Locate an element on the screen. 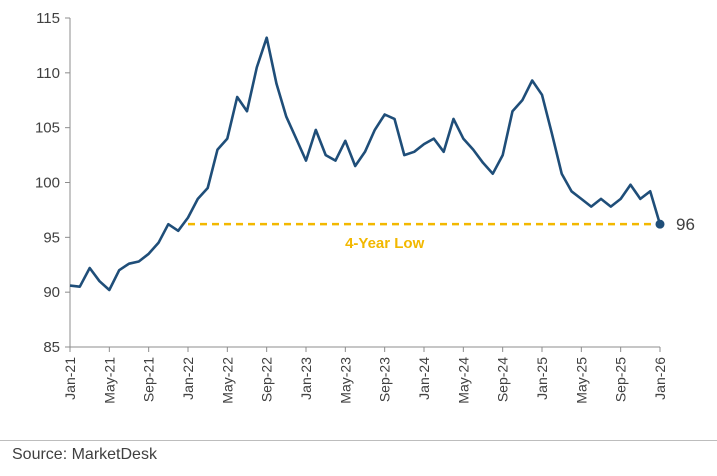 This screenshot has height=476, width=717. x-tick-label: May-22 is located at coordinates (227, 380).